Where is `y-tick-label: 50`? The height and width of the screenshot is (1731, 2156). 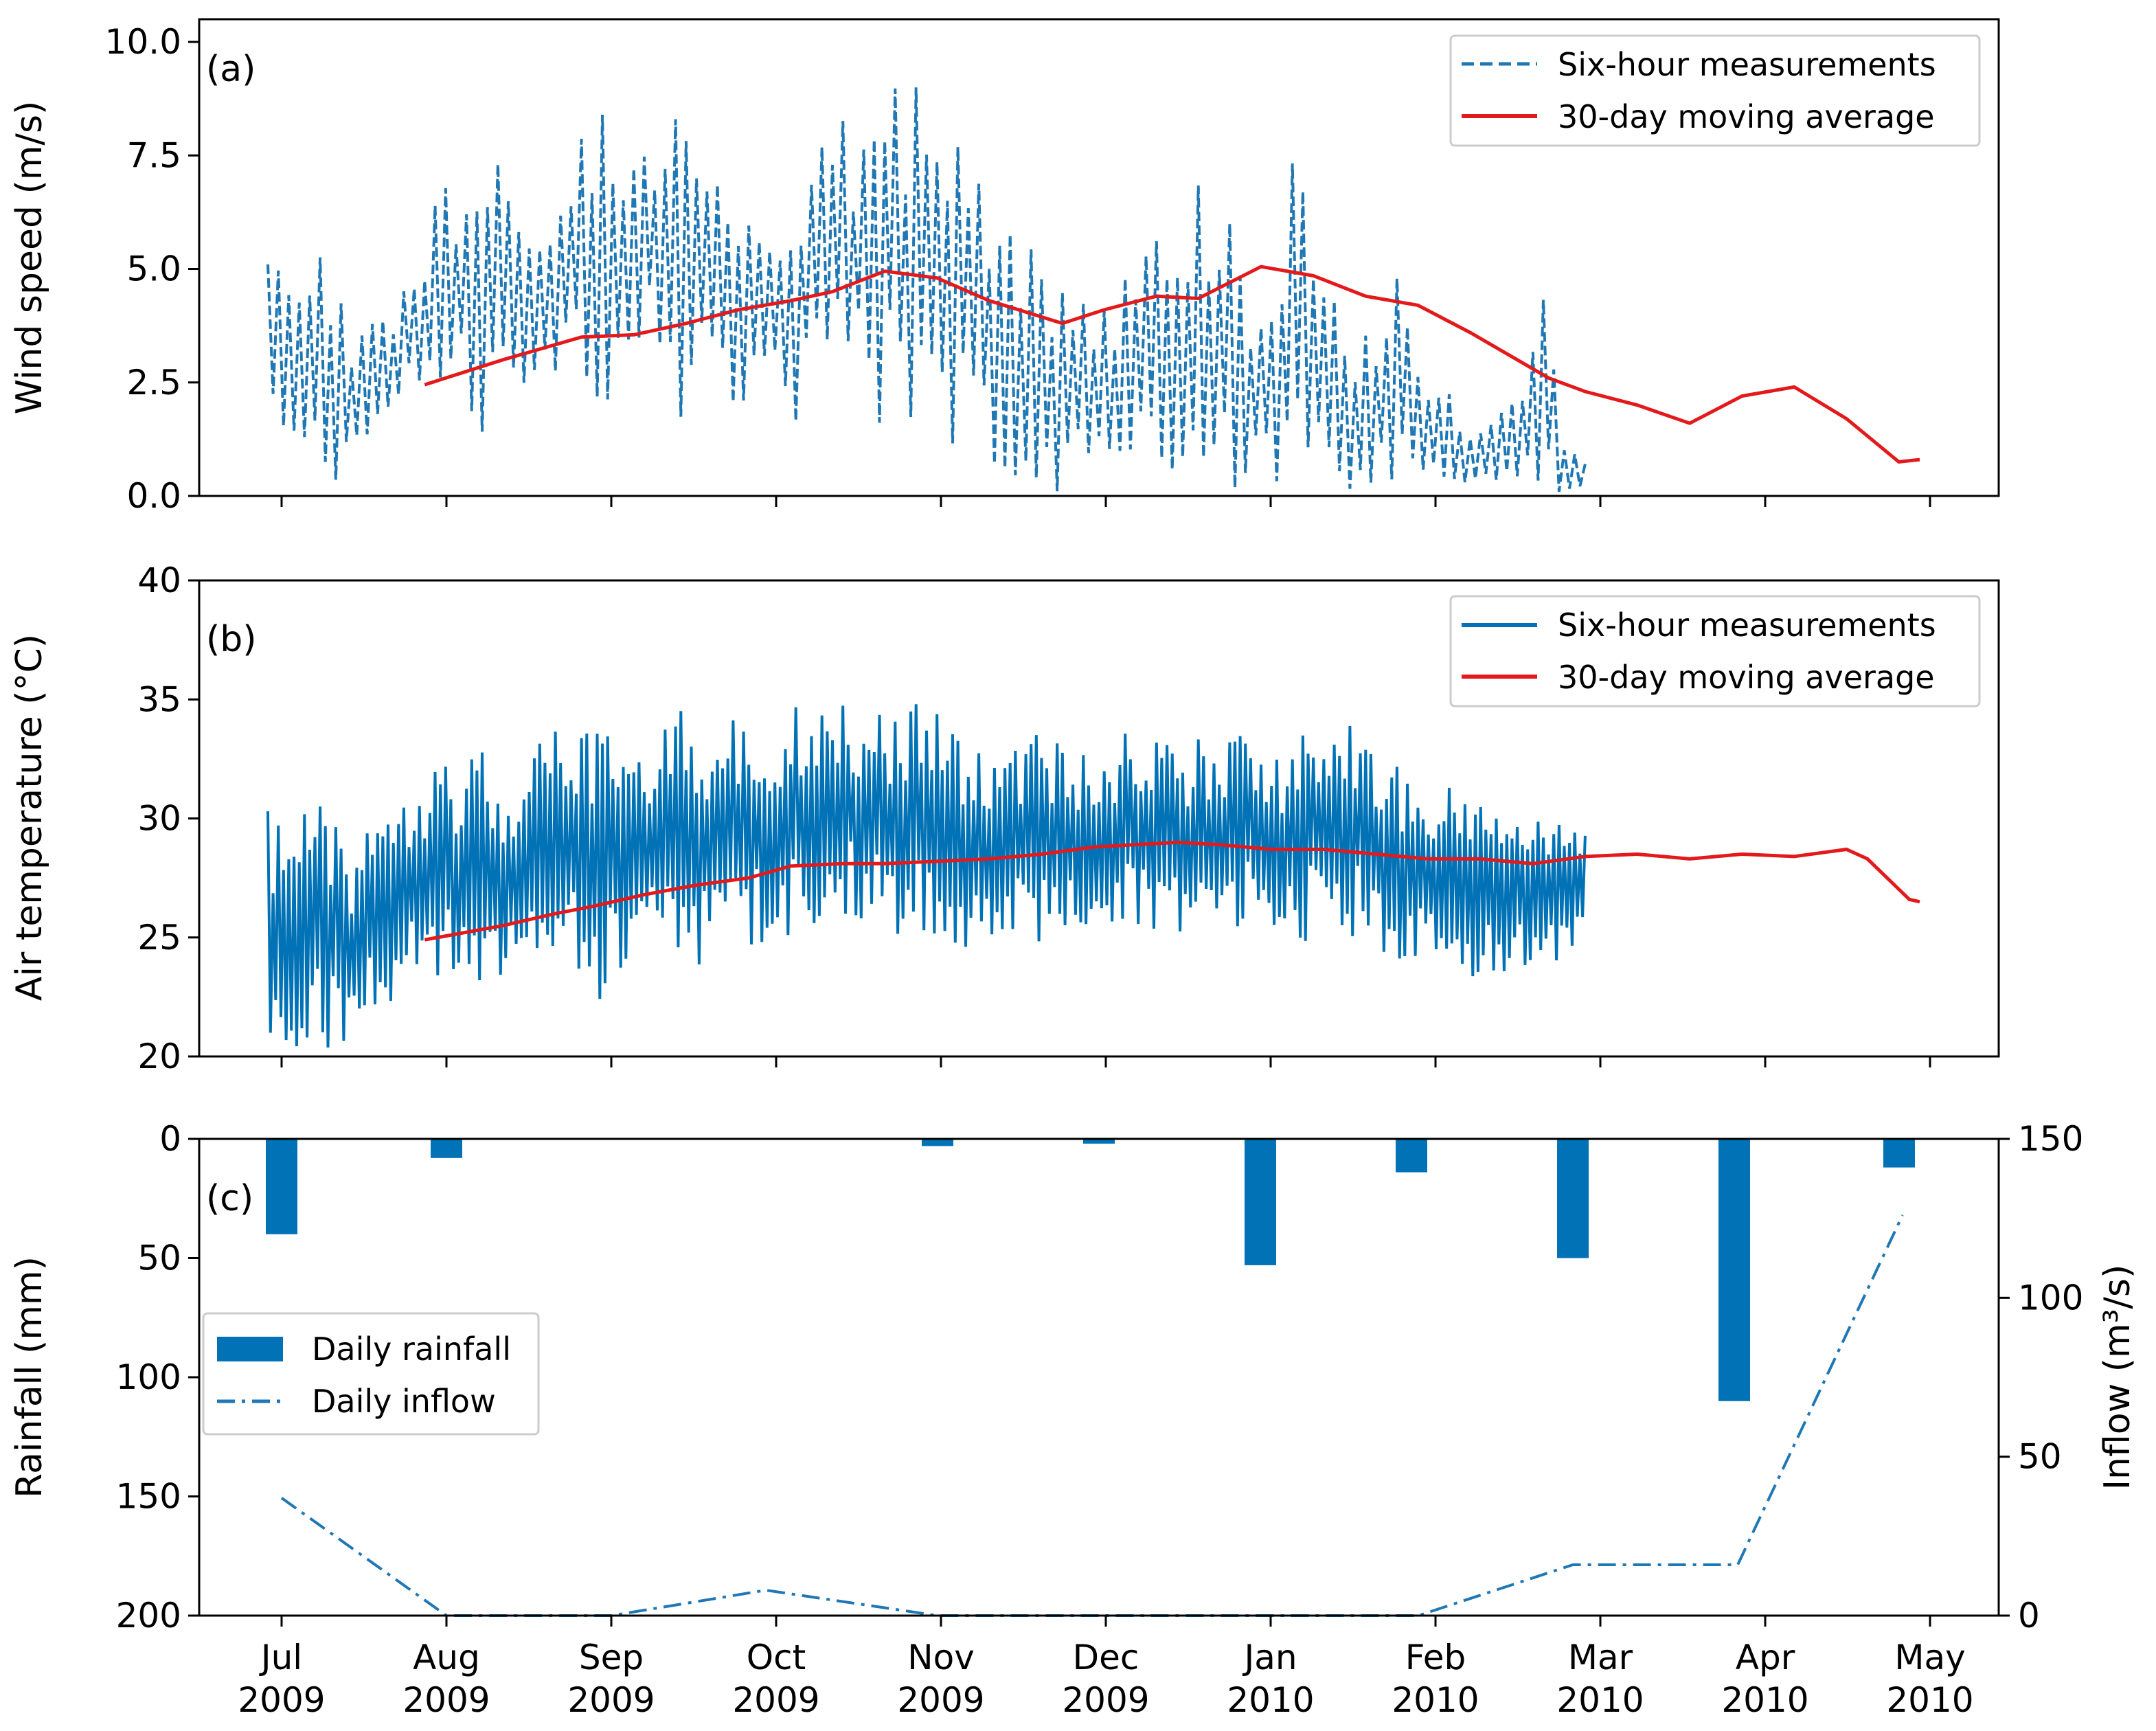 y-tick-label: 50 is located at coordinates (159, 1258).